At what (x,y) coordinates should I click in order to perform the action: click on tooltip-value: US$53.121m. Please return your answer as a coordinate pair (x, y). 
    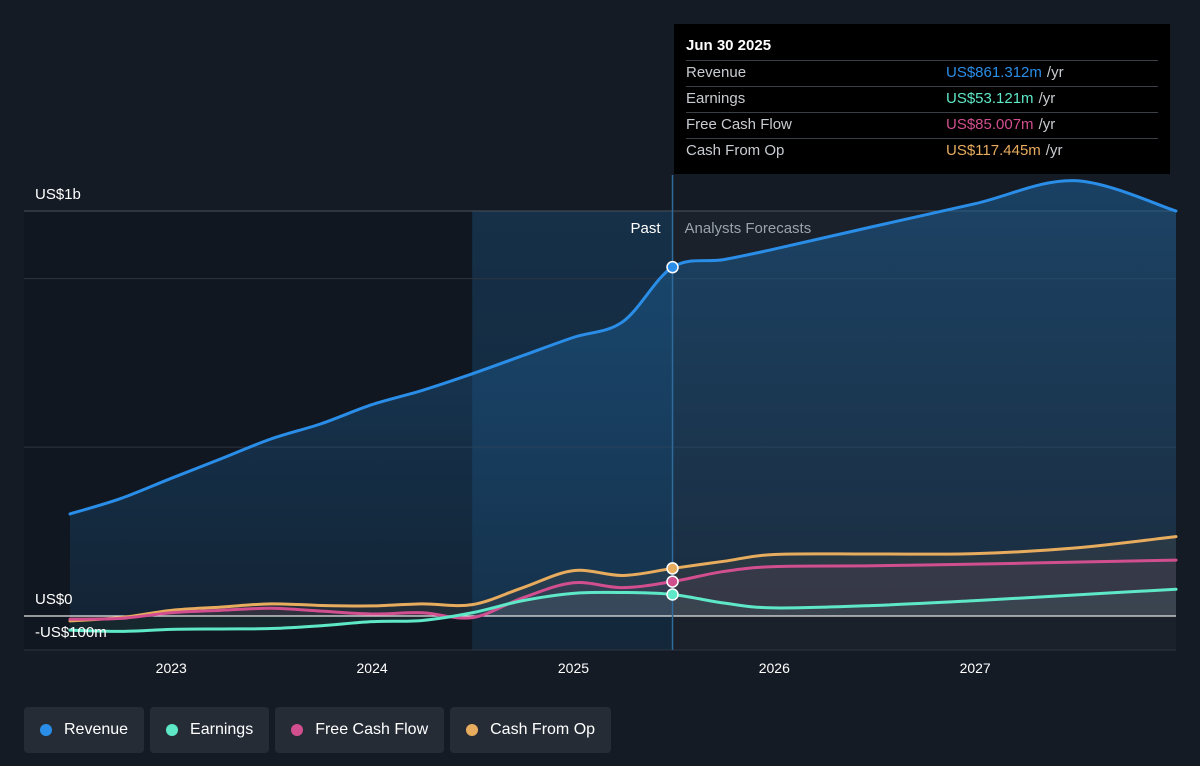
    Looking at the image, I should click on (990, 98).